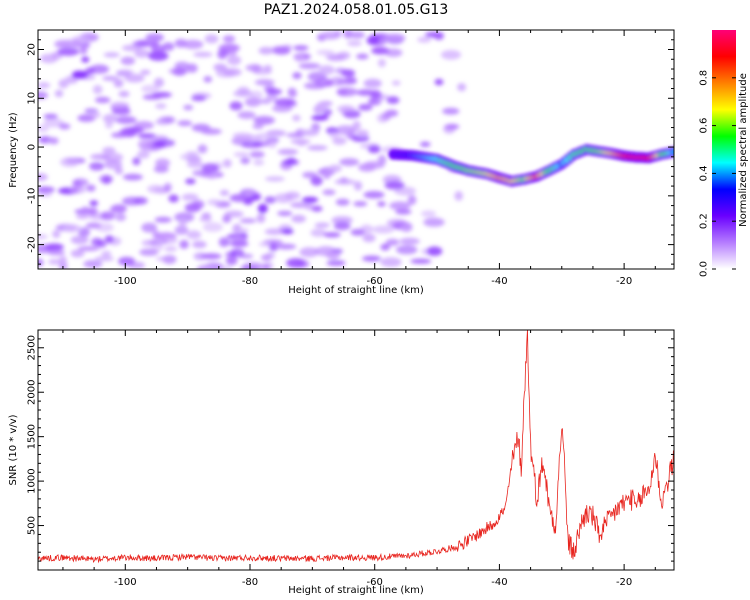  Describe the element at coordinates (13, 449) in the screenshot. I see `snr-ylabel: SNR (10 * v/v)` at that location.